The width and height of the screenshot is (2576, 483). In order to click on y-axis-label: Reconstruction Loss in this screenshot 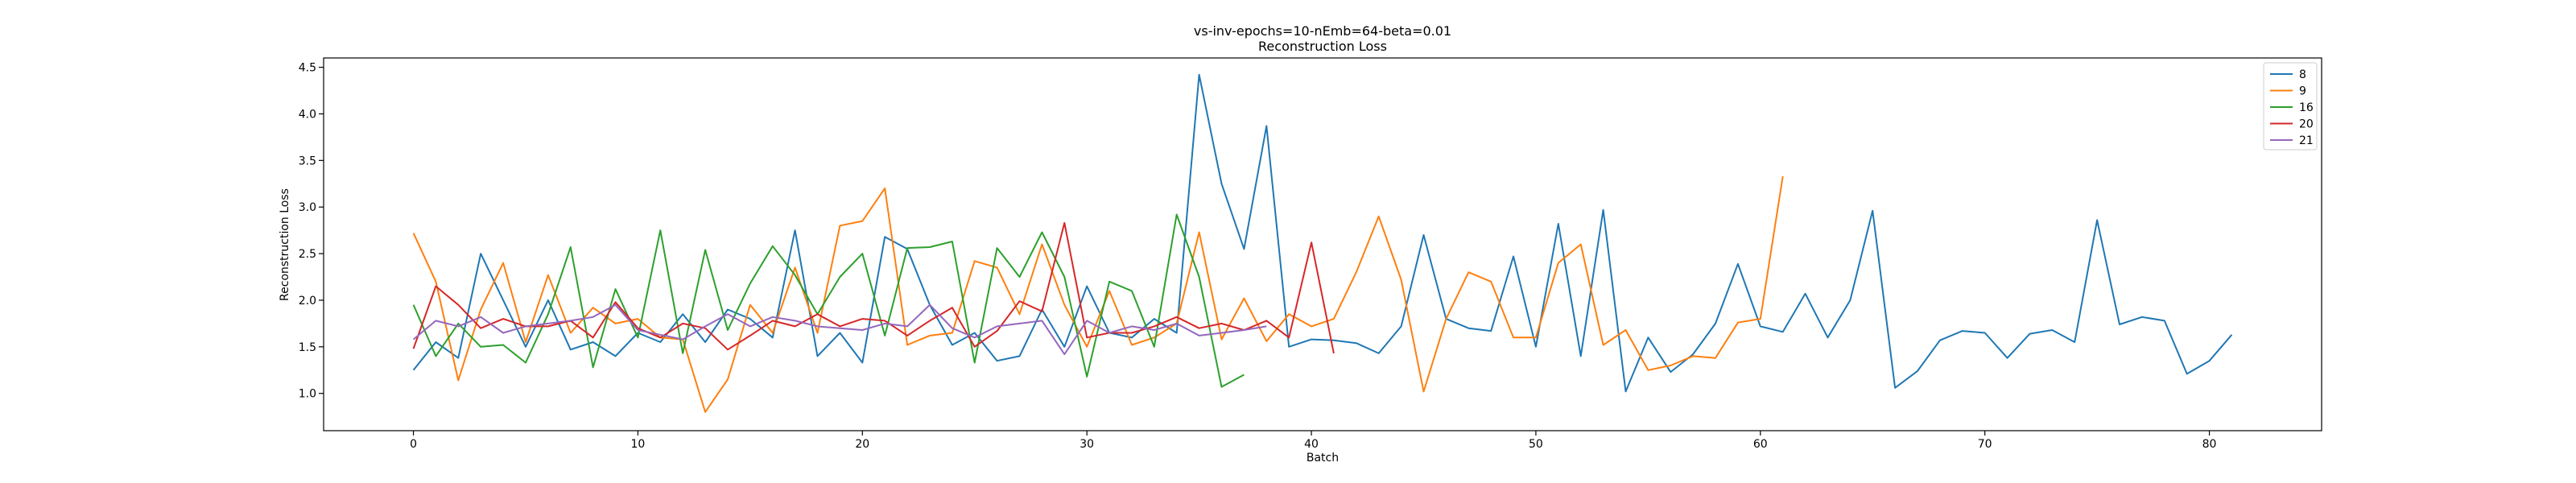, I will do `click(285, 244)`.